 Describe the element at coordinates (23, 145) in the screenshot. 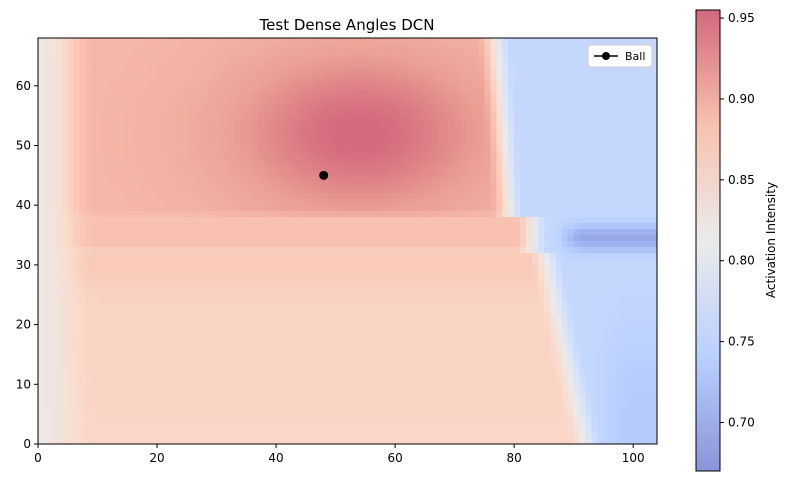

I see `y-tick-label: 50` at that location.